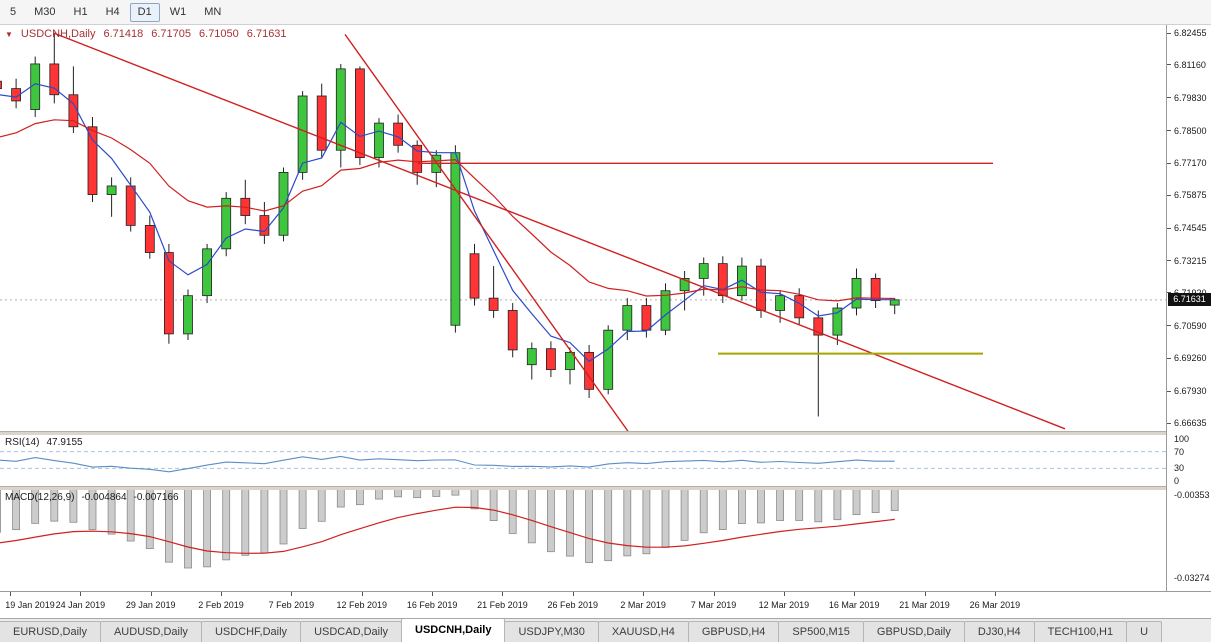 The height and width of the screenshot is (642, 1211). Describe the element at coordinates (13, 11) in the screenshot. I see `timeframe-button-5: 5` at that location.